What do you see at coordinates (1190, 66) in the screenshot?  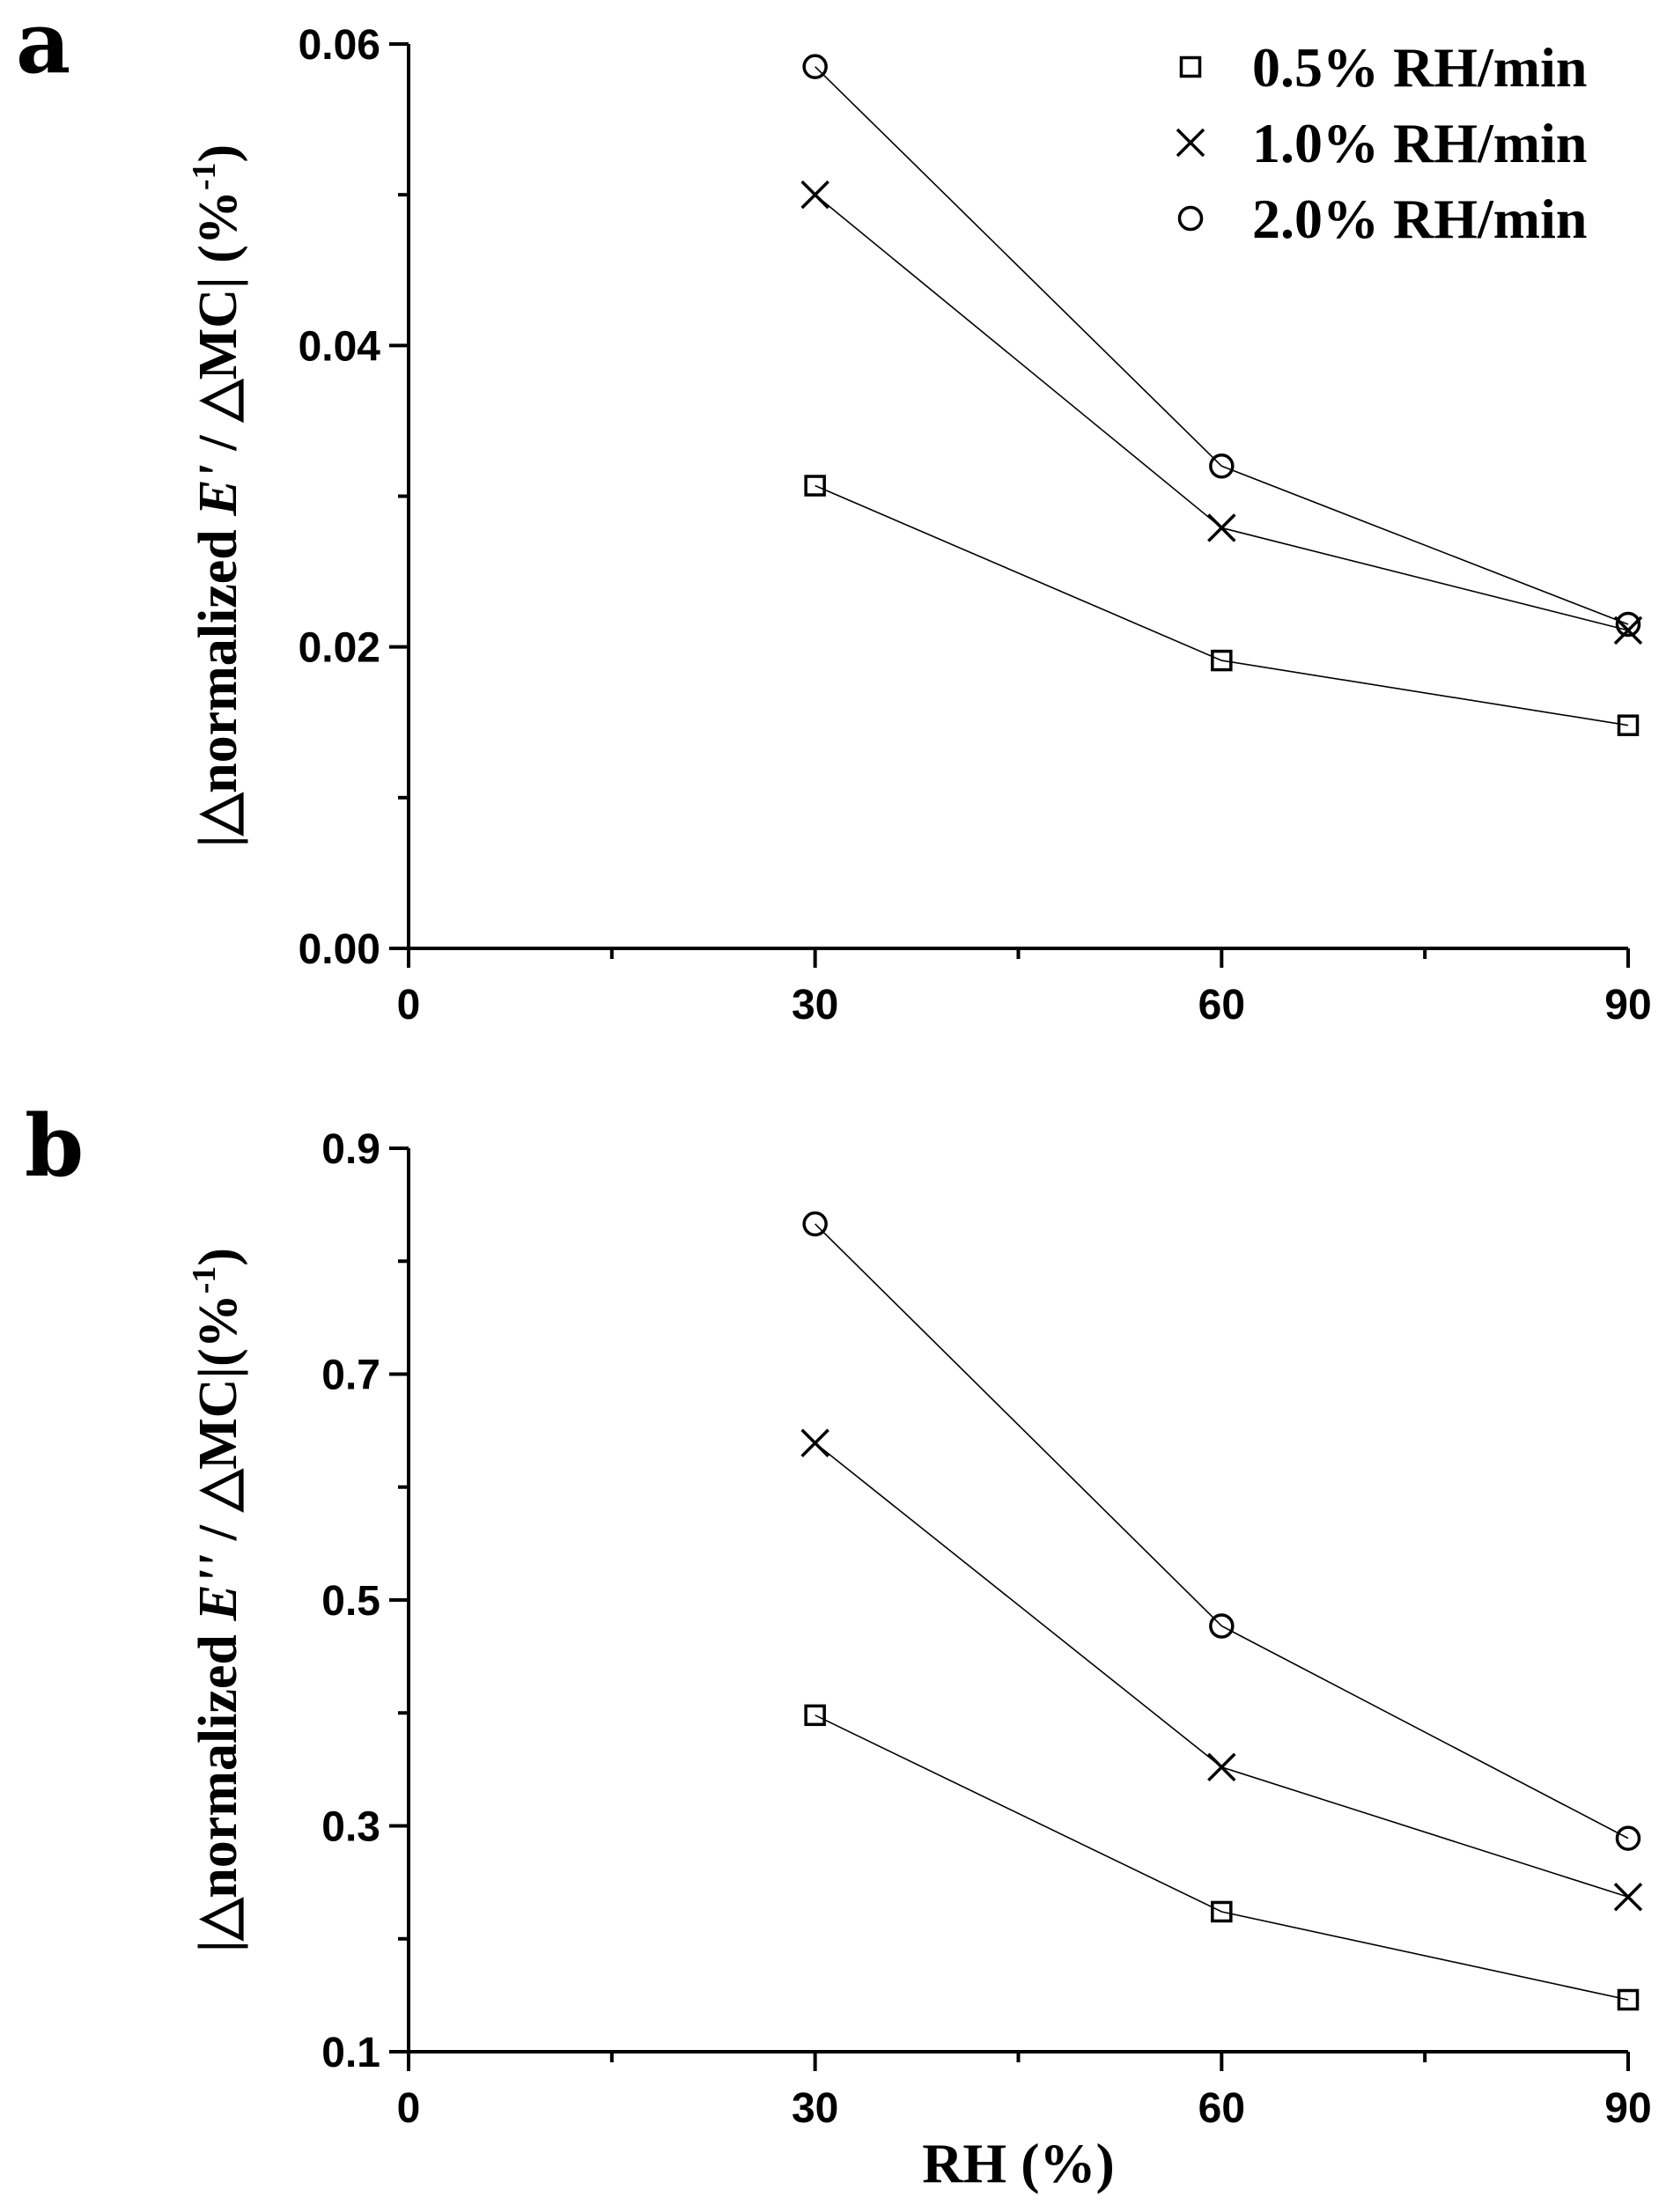 I see `legend-marker-square` at bounding box center [1190, 66].